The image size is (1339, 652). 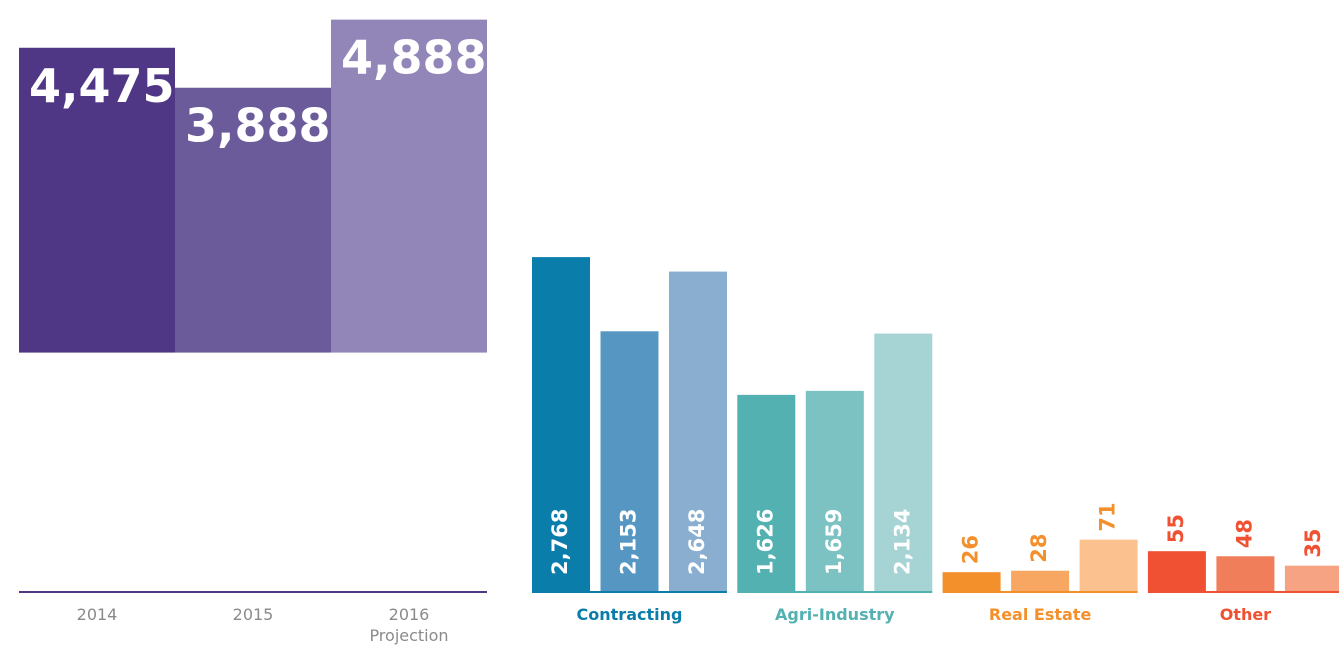 I want to click on value-label: 1,626, so click(x=765, y=542).